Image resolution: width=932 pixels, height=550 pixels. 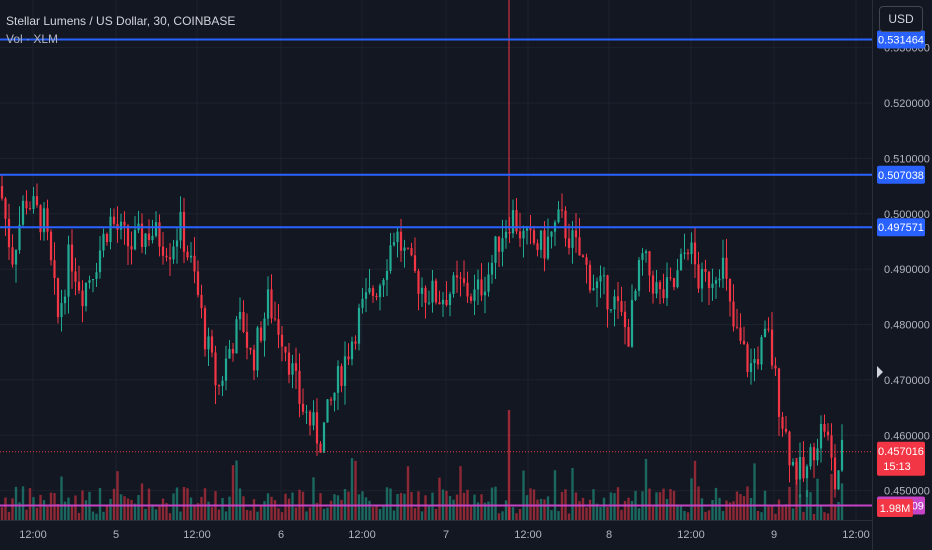 What do you see at coordinates (509, 465) in the screenshot?
I see `volume-spike` at bounding box center [509, 465].